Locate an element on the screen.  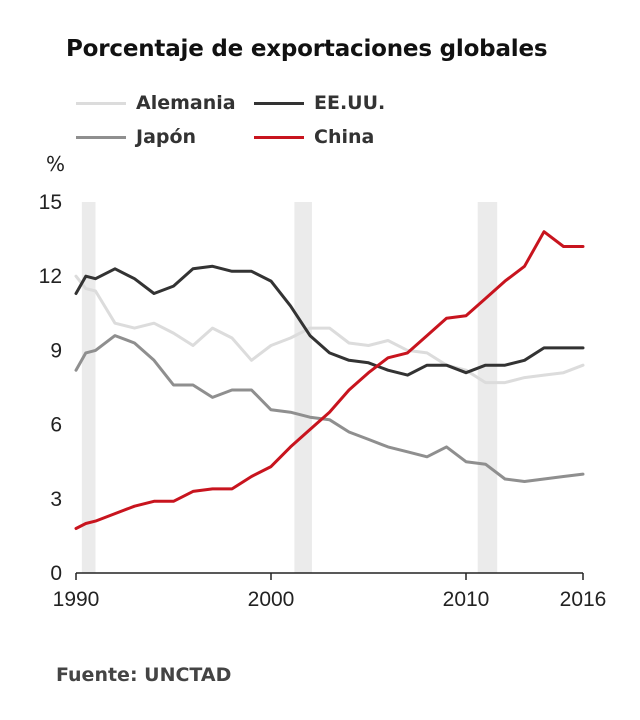
y-tick-label-6: 6 is located at coordinates (56, 425).